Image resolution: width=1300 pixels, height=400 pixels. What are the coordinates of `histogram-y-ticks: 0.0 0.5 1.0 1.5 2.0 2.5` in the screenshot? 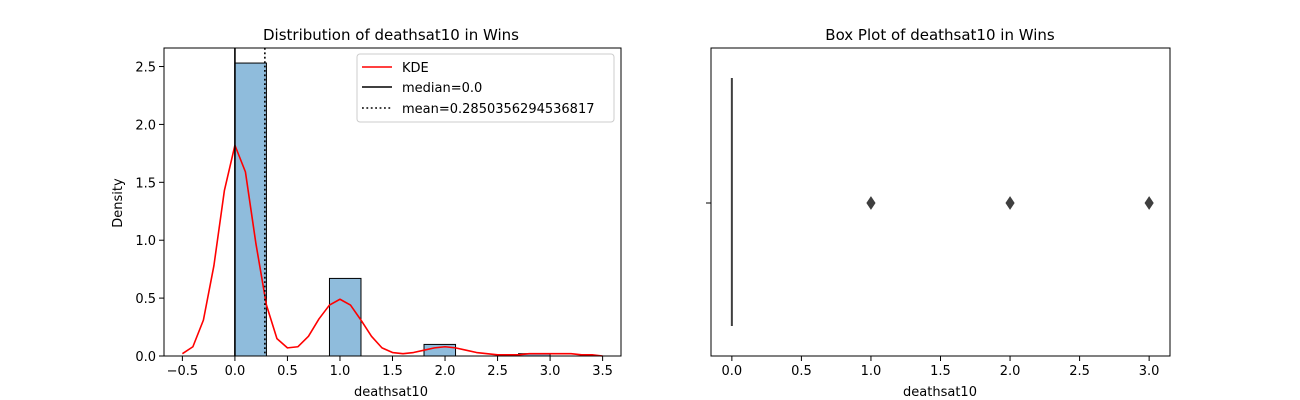 It's located at (149, 213).